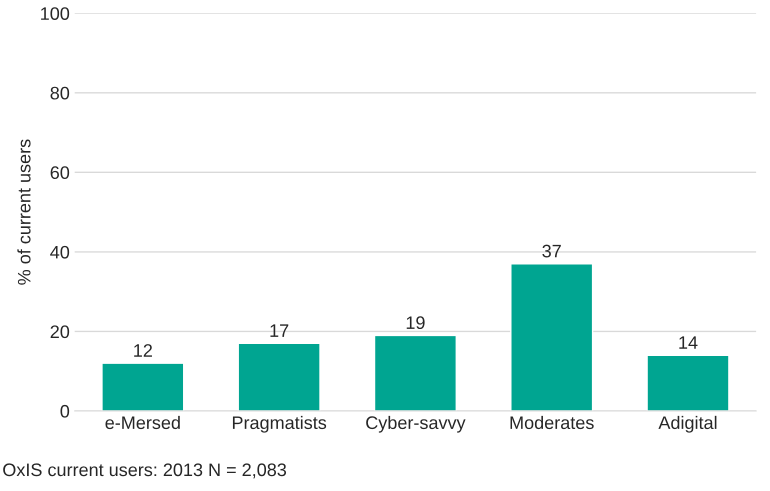 Image resolution: width=770 pixels, height=491 pixels. Describe the element at coordinates (65, 411) in the screenshot. I see `y-tick-label: 0` at that location.